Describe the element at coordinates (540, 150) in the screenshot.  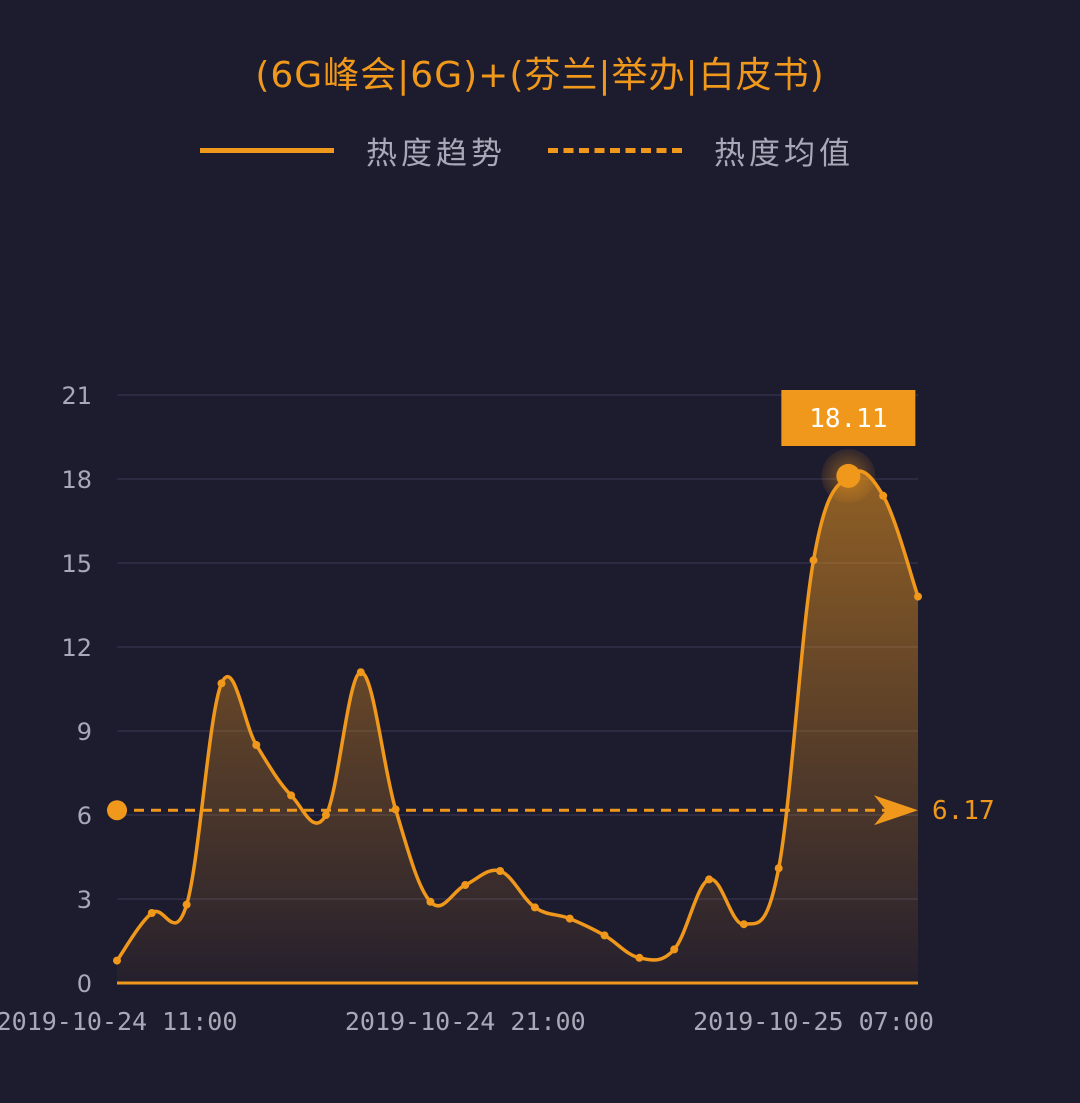
I see `chart-legend: 热度趋势 热度均值` at that location.